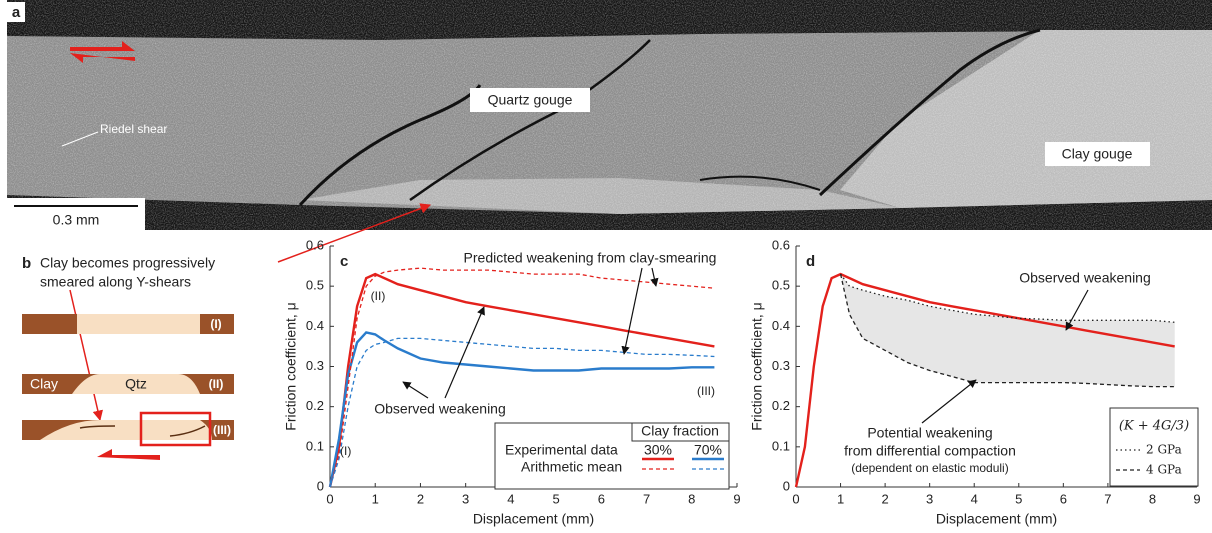  I want to click on annotation: (dependent on elastic moduli), so click(929, 468).